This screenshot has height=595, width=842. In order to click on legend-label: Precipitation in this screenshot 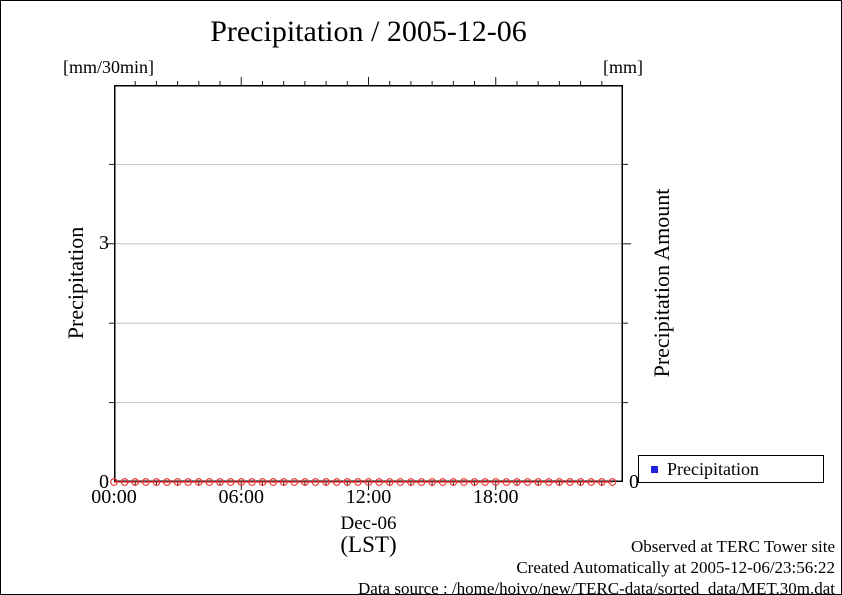, I will do `click(713, 468)`.